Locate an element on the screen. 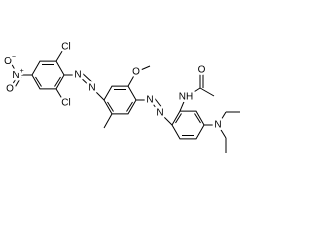  atom-label: NH is located at coordinates (186, 97).